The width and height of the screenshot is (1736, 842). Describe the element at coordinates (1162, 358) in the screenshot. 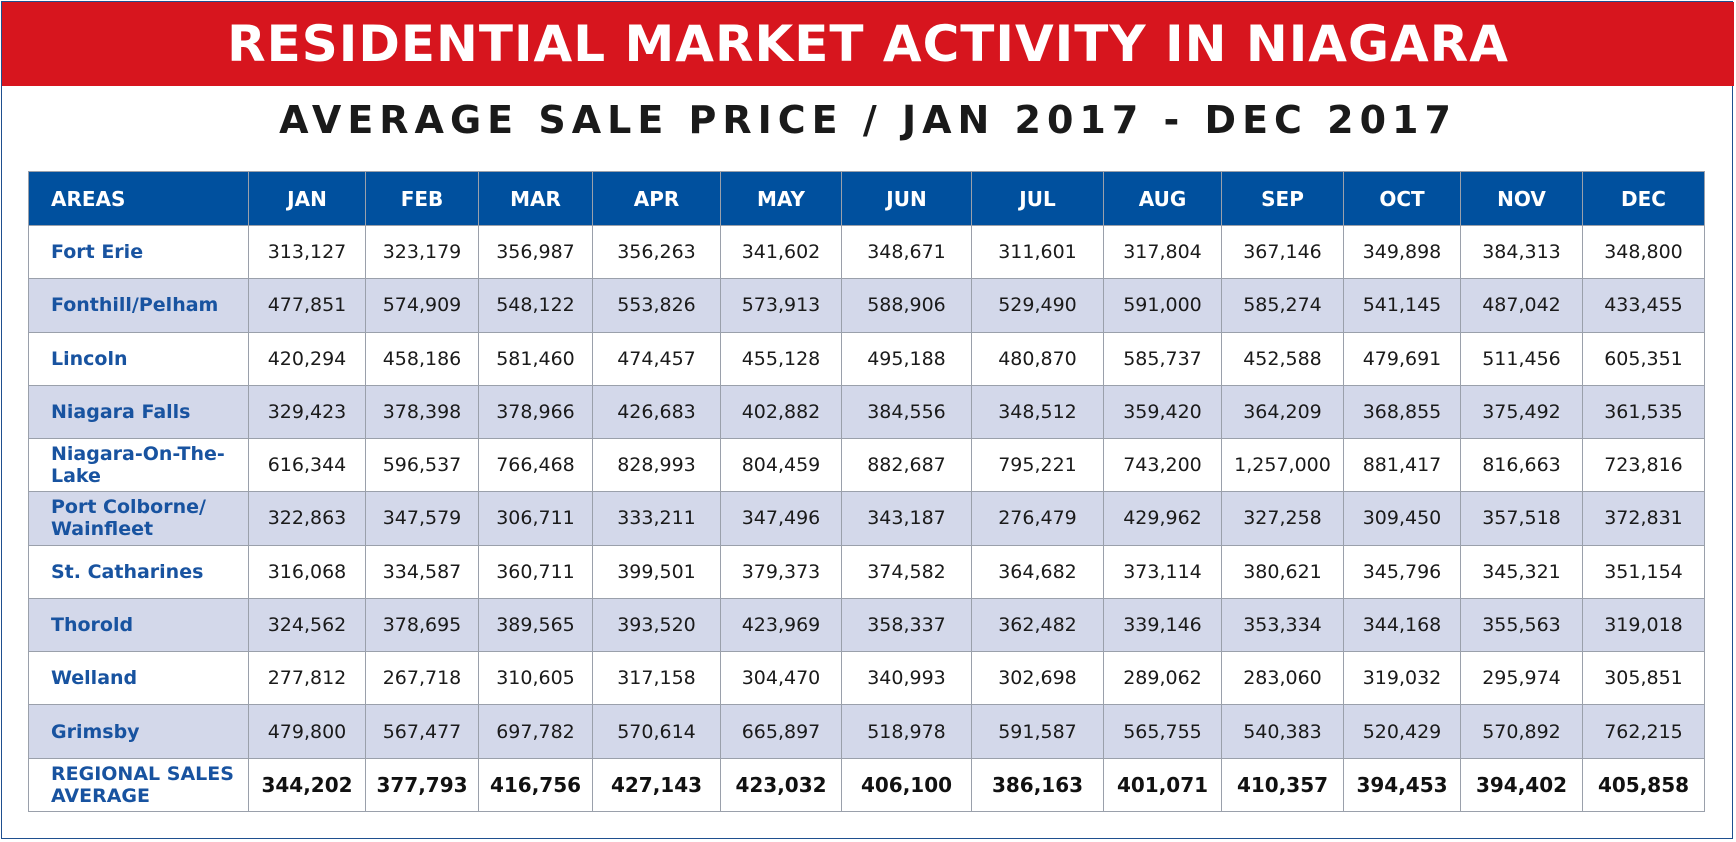

I see `price-cell: 585,737` at that location.